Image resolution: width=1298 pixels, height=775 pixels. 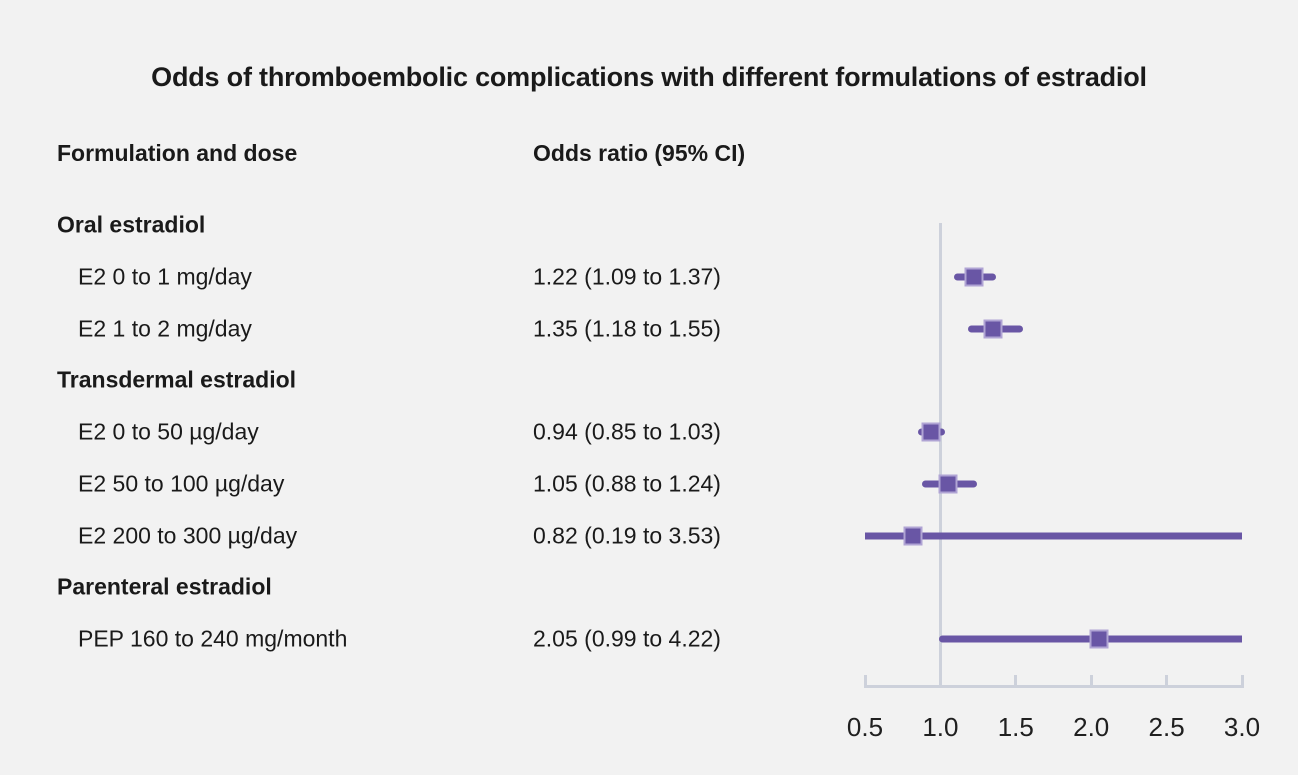 What do you see at coordinates (181, 483) in the screenshot?
I see `row-label: E2 50 to 100 µg/day` at bounding box center [181, 483].